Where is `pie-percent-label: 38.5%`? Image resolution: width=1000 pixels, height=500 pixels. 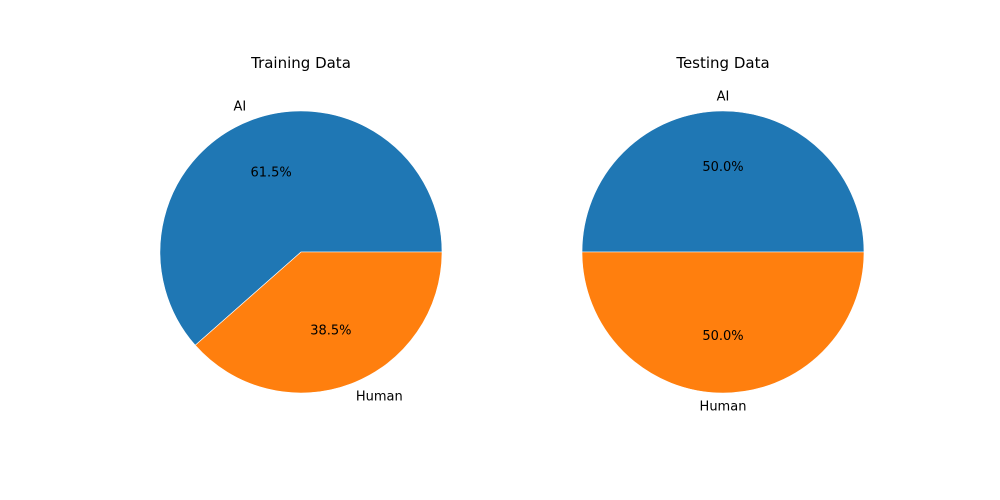
pie-percent-label: 38.5% is located at coordinates (330, 331).